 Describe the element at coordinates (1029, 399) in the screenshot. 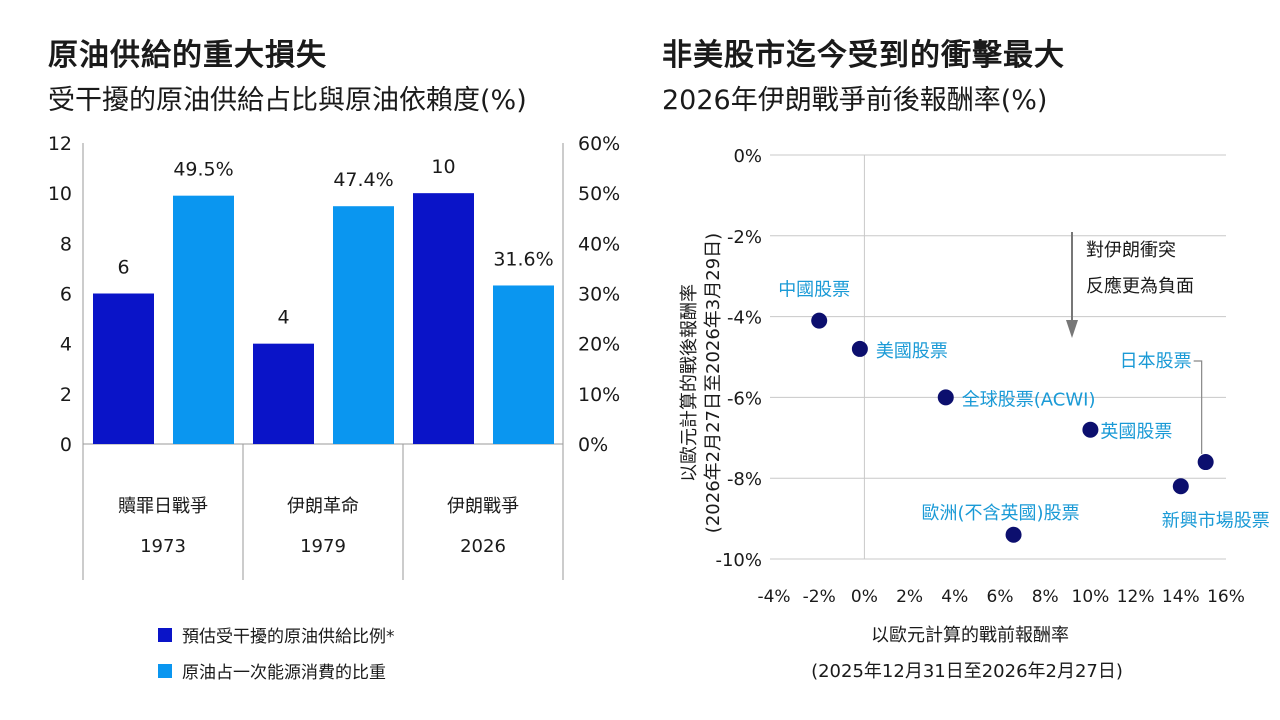

I see `scatter-point-label: 全球股票(ACWI)` at that location.